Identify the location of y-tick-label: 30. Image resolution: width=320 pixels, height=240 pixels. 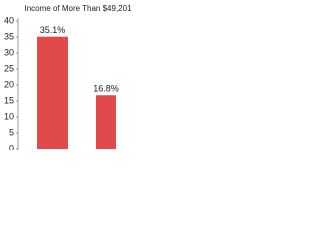
(9, 52).